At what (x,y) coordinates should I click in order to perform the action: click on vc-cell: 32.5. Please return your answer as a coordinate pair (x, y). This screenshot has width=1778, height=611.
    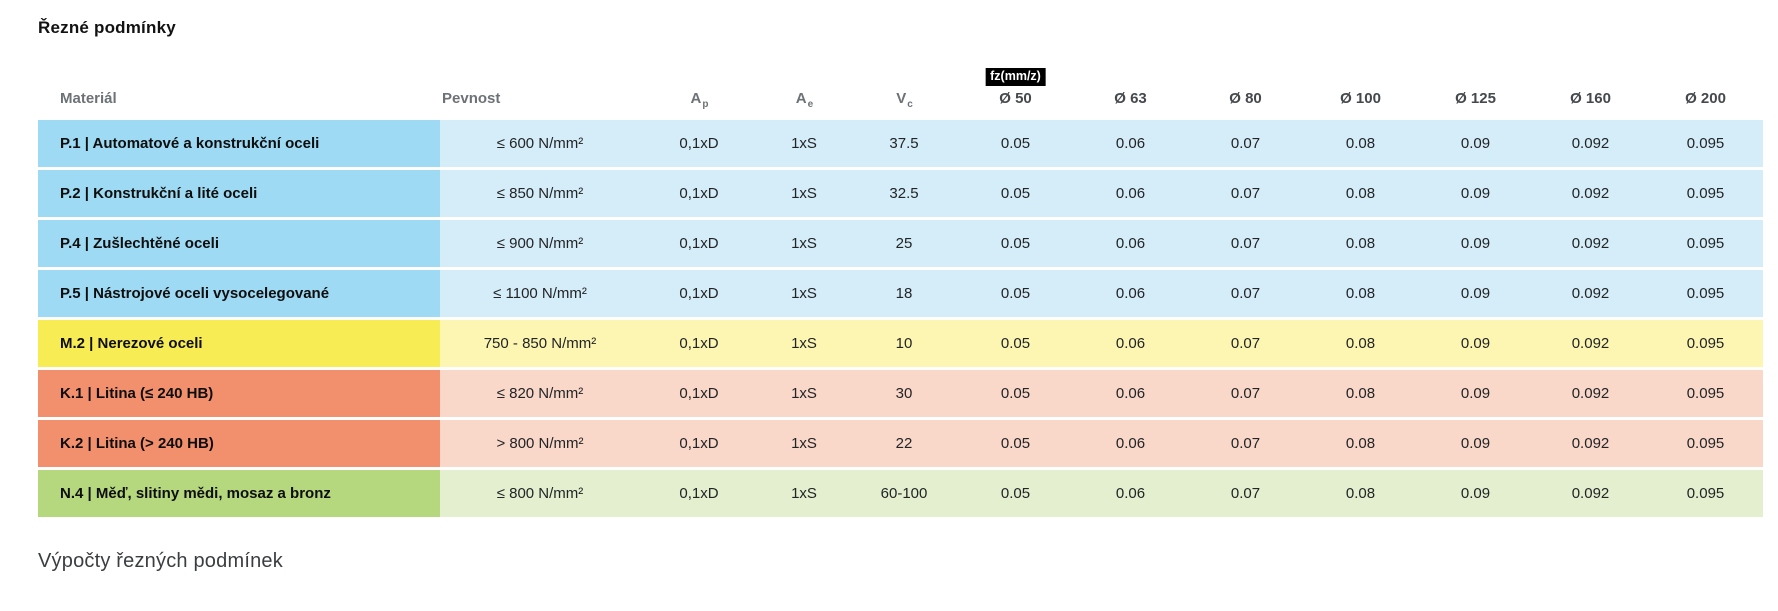
    Looking at the image, I should click on (904, 193).